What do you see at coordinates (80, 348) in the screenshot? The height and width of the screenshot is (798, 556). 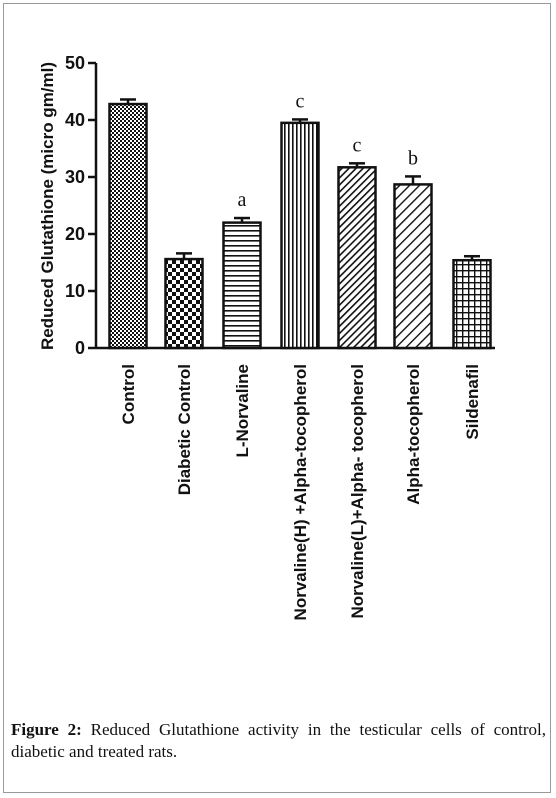 I see `y-tick-label: 0` at bounding box center [80, 348].